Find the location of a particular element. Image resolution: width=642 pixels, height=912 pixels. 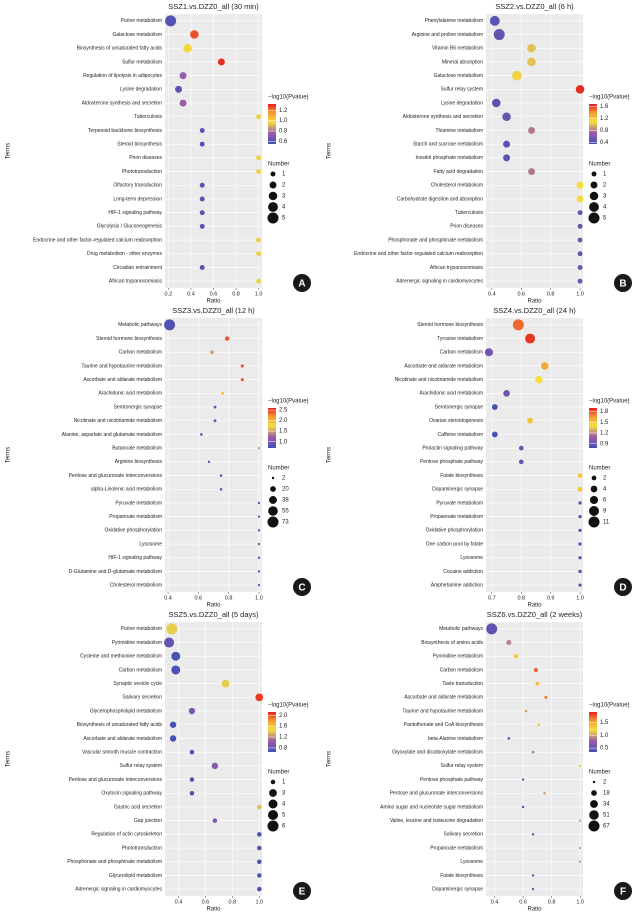

term-label: Ovarian steroidogenesis is located at coordinates (456, 421).